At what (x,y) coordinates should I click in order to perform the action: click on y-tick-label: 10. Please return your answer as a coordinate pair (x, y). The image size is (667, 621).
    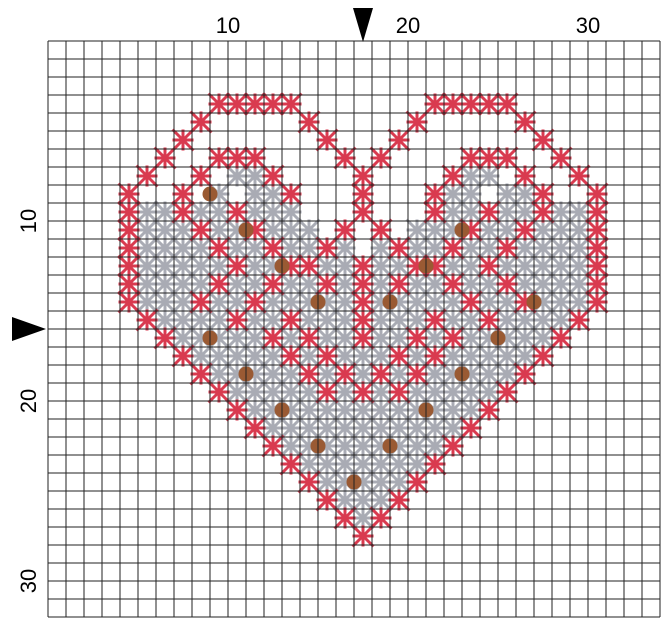
    Looking at the image, I should click on (28, 221).